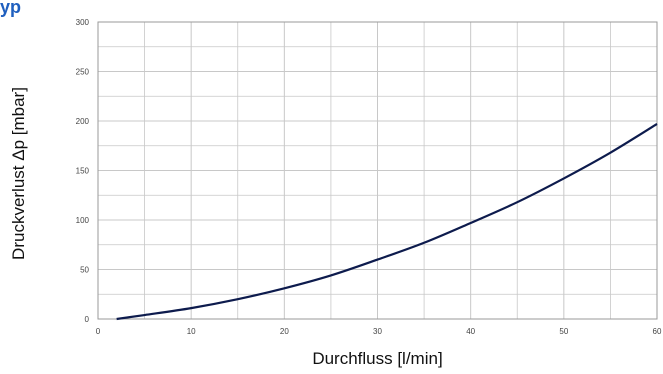 The width and height of the screenshot is (663, 374). Describe the element at coordinates (470, 331) in the screenshot. I see `x-tick-label: 40` at that location.